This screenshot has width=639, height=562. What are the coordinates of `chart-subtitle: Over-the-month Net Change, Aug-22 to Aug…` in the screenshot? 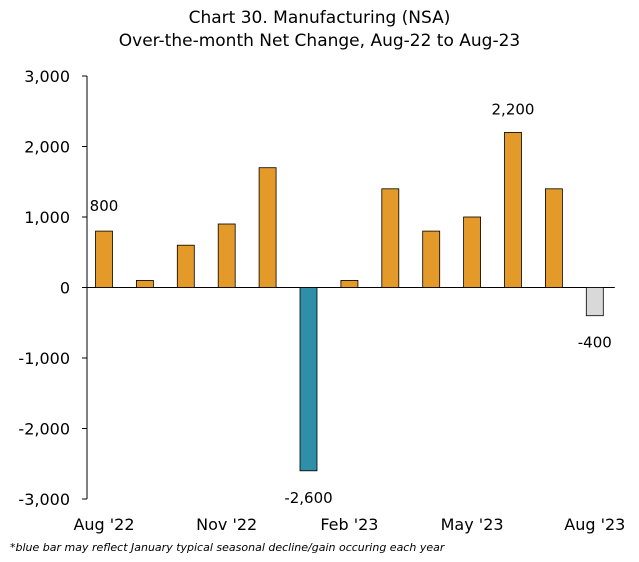 It's located at (319, 41).